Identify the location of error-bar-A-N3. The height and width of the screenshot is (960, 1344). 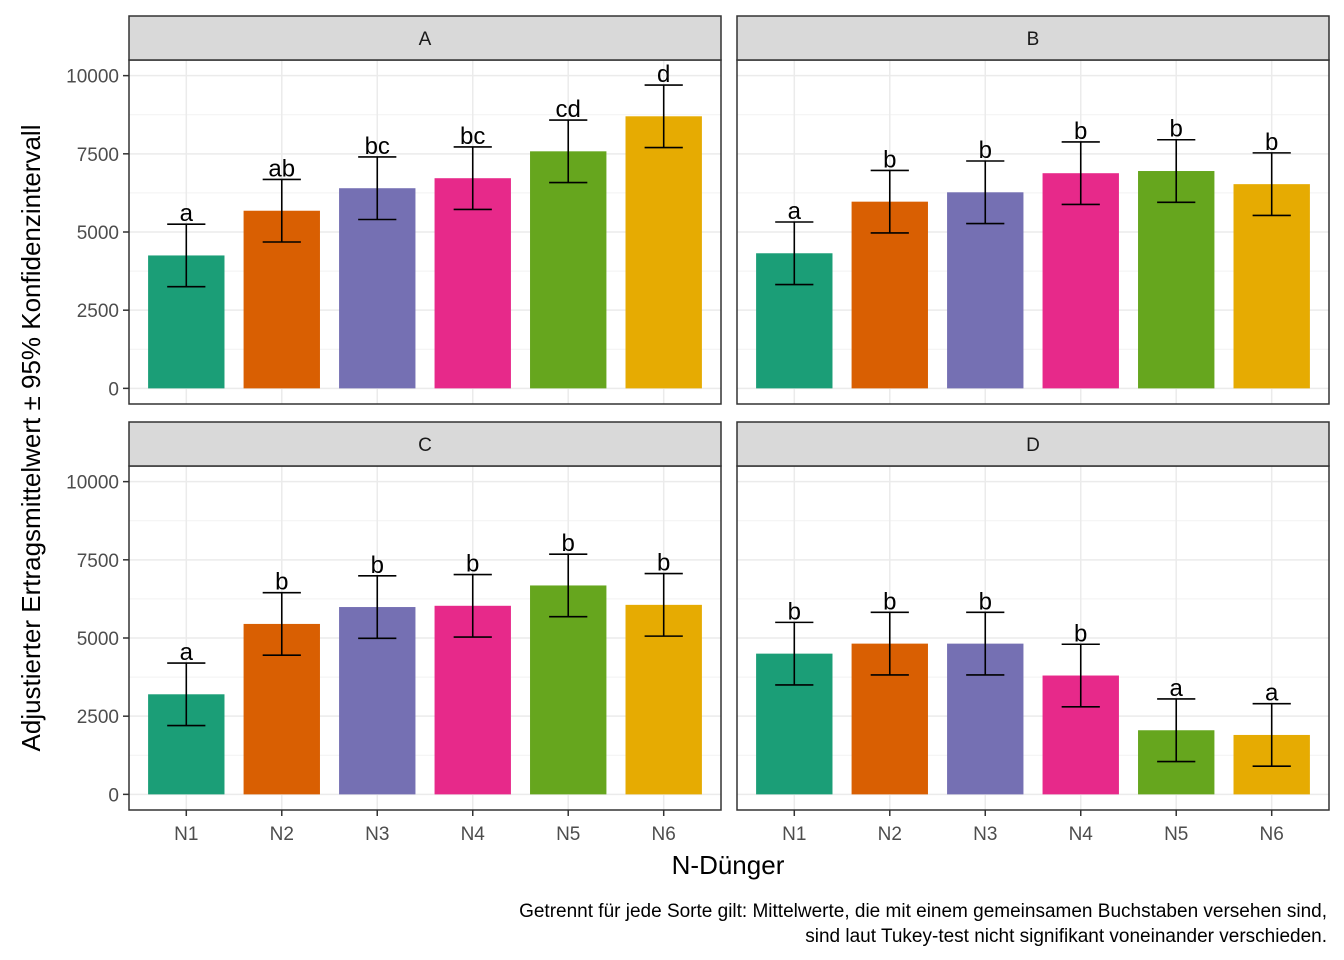
(377, 188).